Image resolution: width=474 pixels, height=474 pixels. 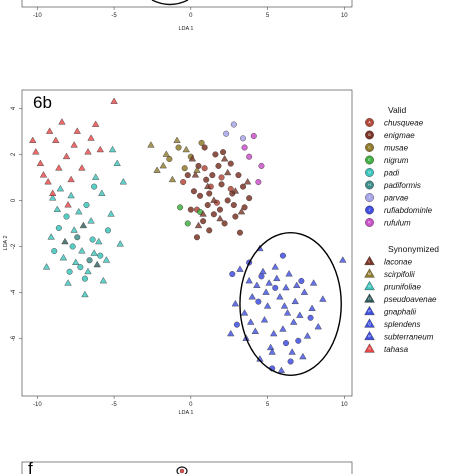 I want to click on x-tick-label: 0, so click(x=191, y=405).